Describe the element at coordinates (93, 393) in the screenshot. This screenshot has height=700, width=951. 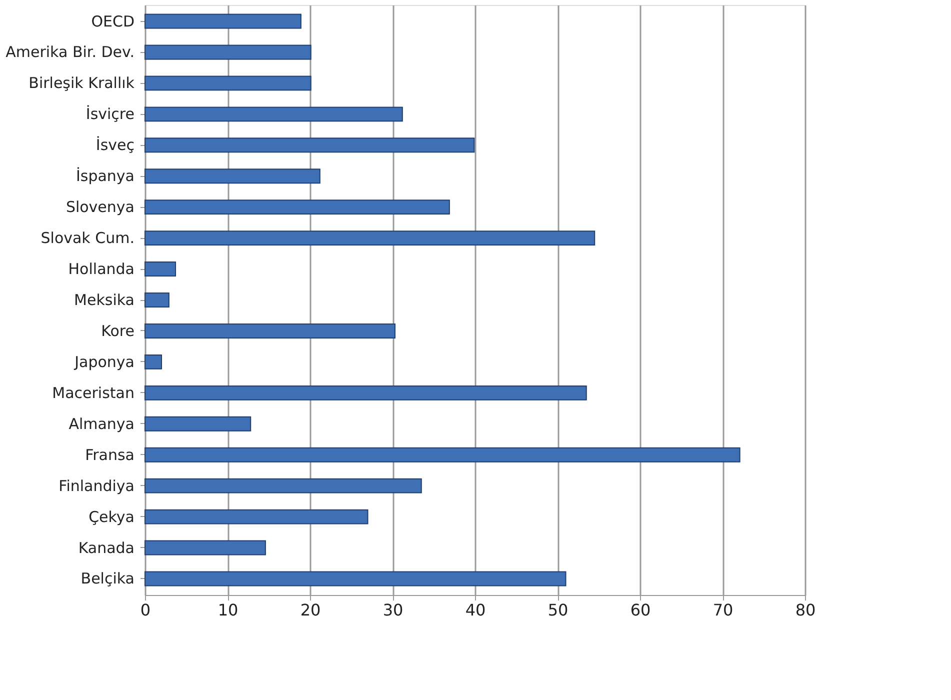
I see `y-tick-label: Maceristan` at that location.